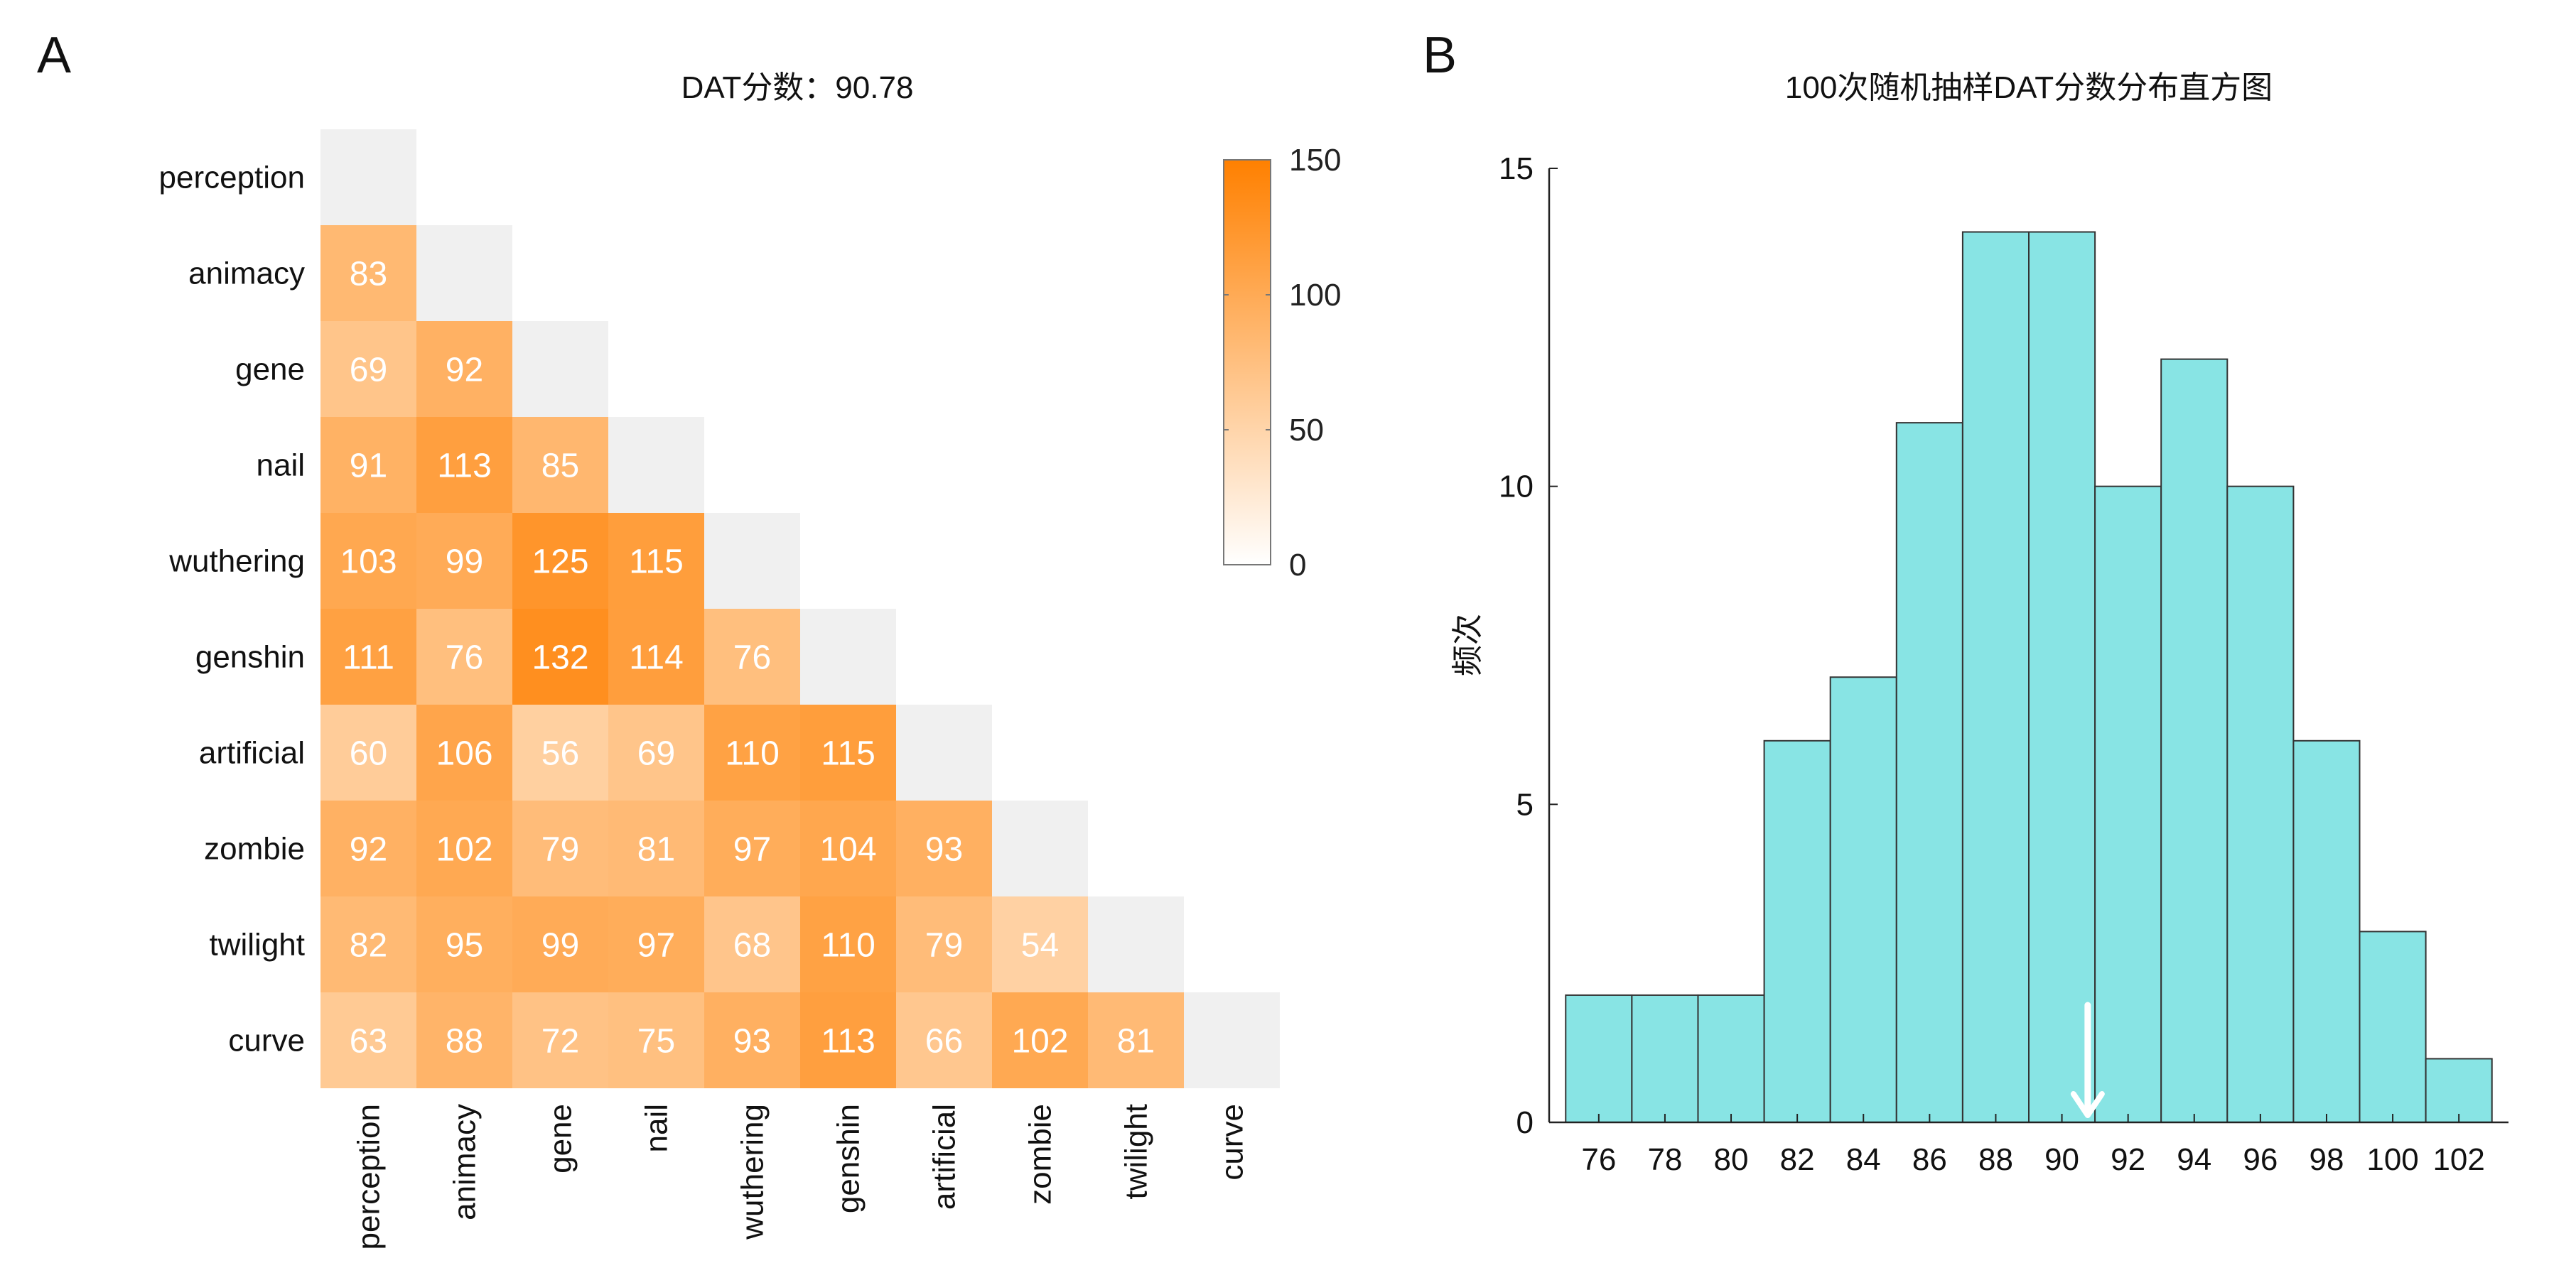 The image size is (2576, 1263). Describe the element at coordinates (2260, 1159) in the screenshot. I see `x-tick-label: 96` at that location.